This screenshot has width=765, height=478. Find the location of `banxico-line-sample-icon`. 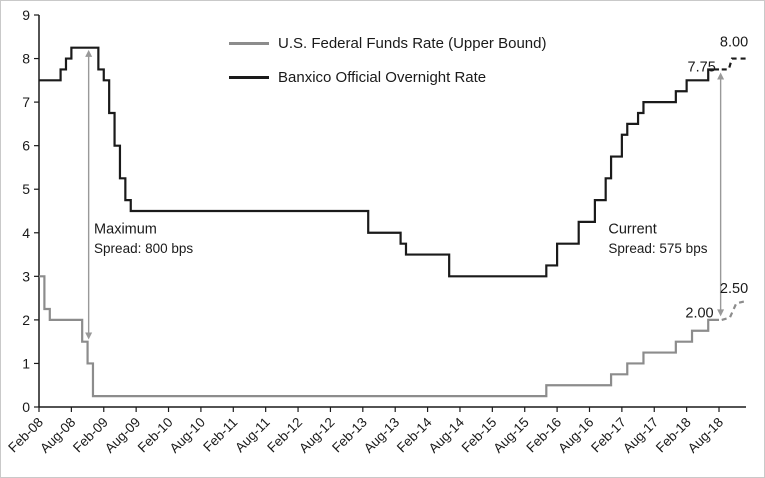

banxico-line-sample-icon is located at coordinates (249, 77).